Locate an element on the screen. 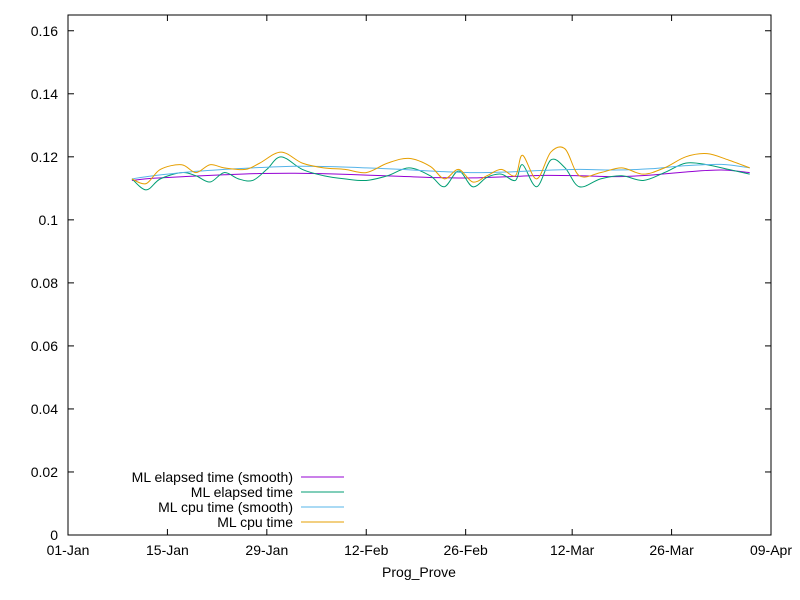  x-tick-label: 26-Feb is located at coordinates (465, 550).